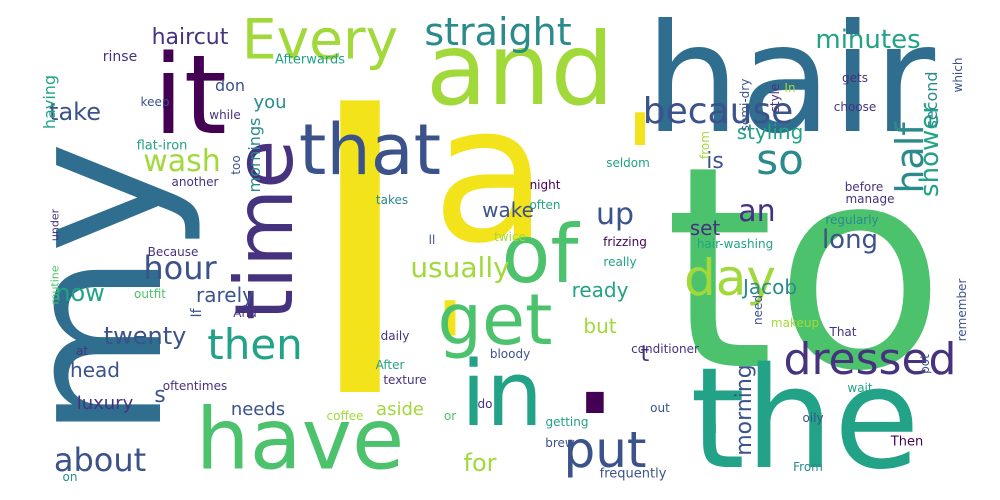 The width and height of the screenshot is (1000, 500). Describe the element at coordinates (270, 102) in the screenshot. I see `cloud-word: you` at that location.